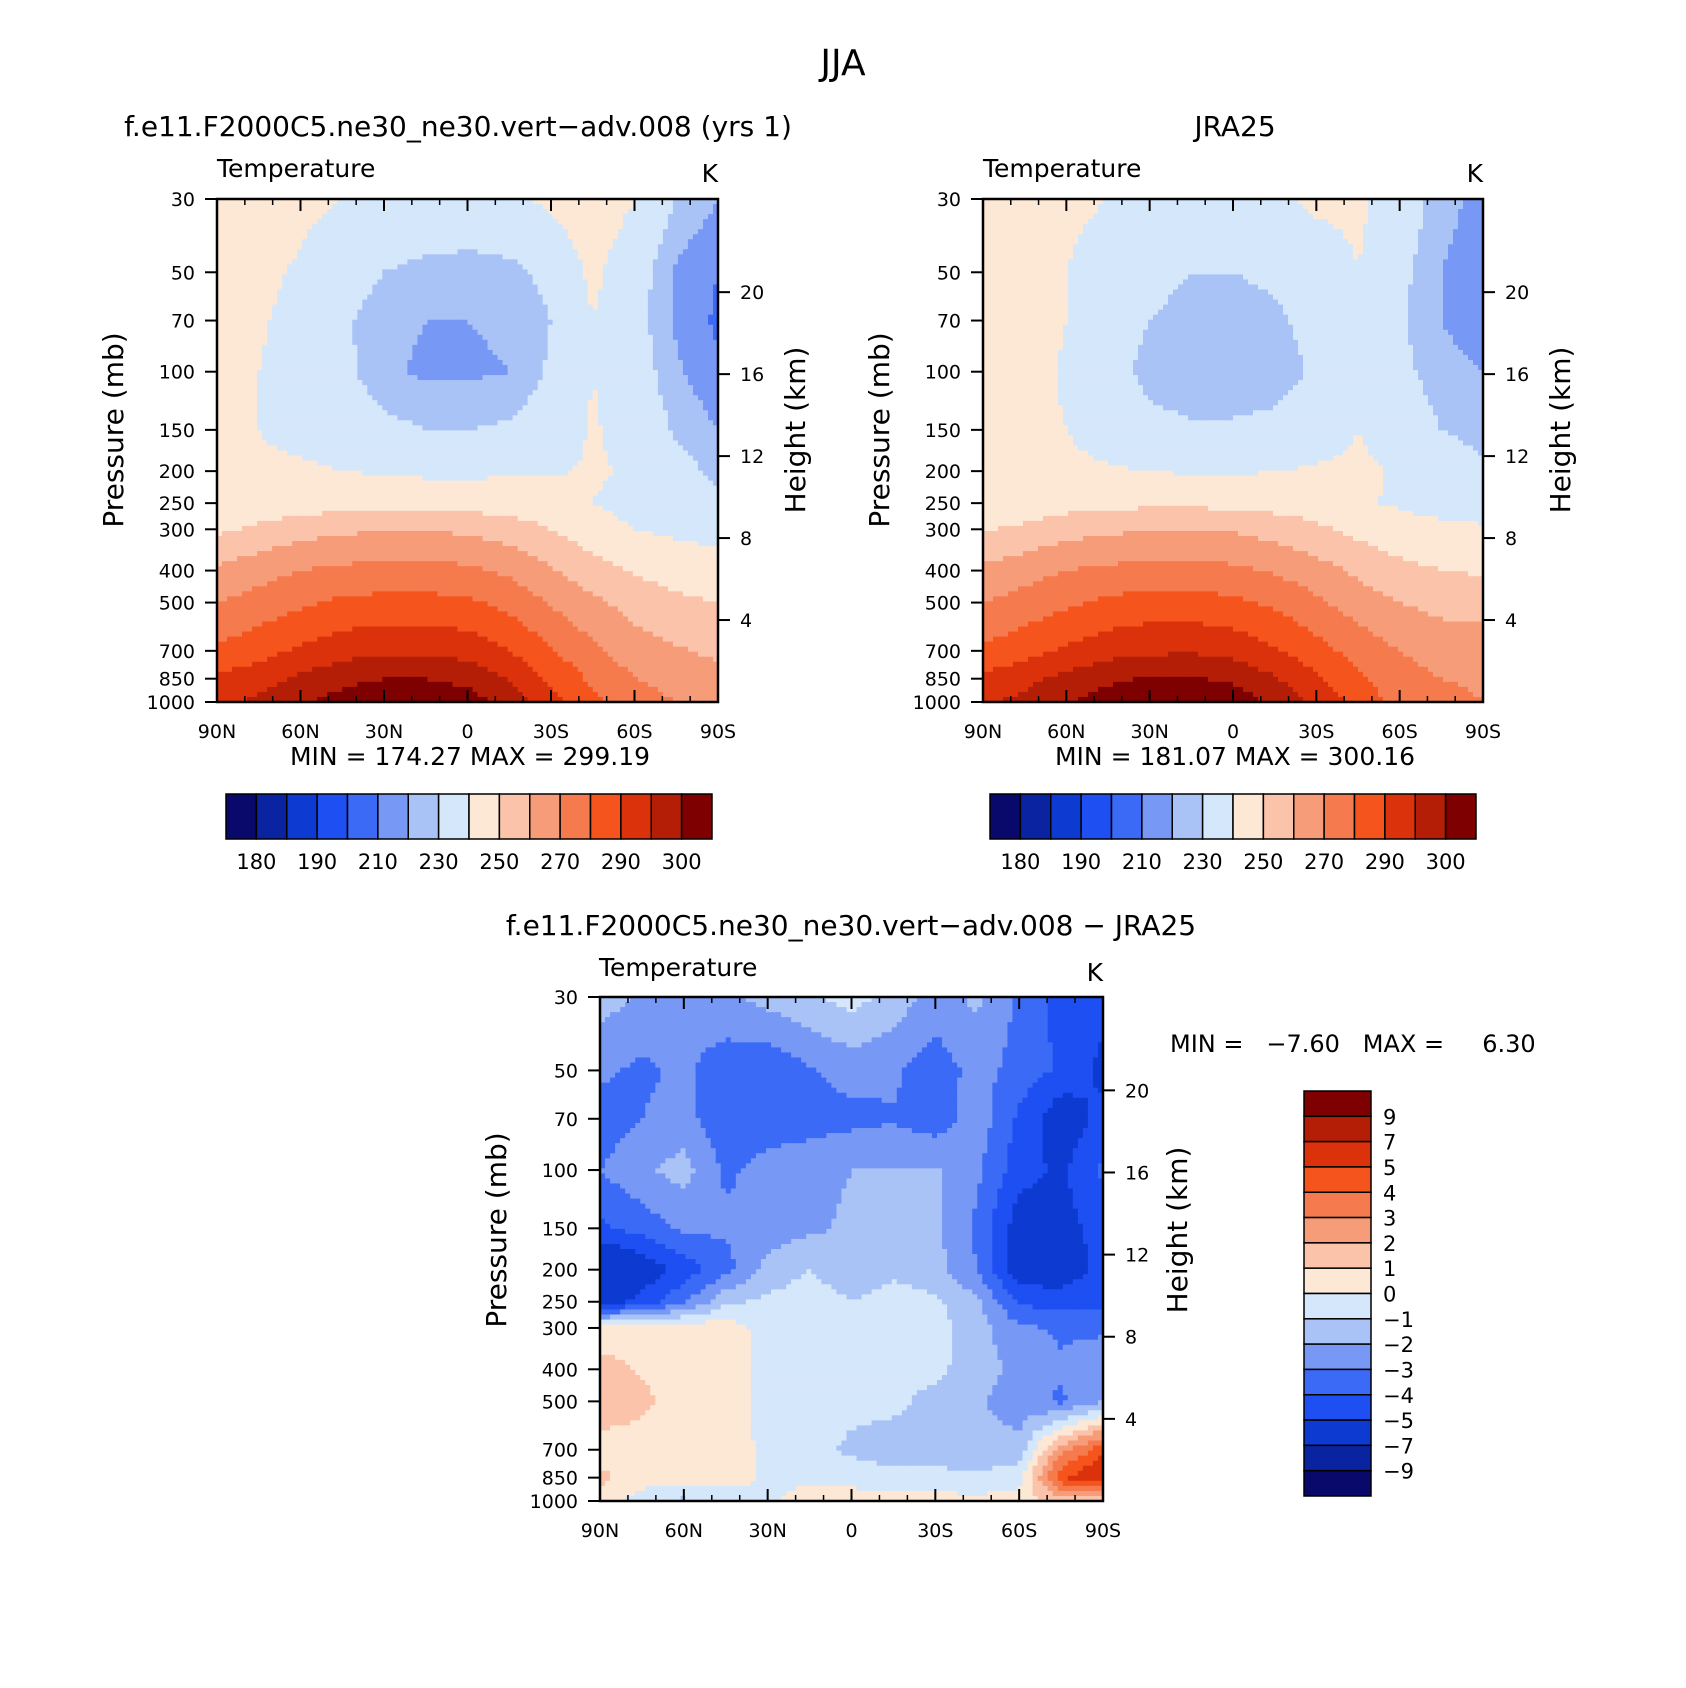 The image size is (1686, 1688). I want to click on variable-label: Temperature, so click(295, 168).